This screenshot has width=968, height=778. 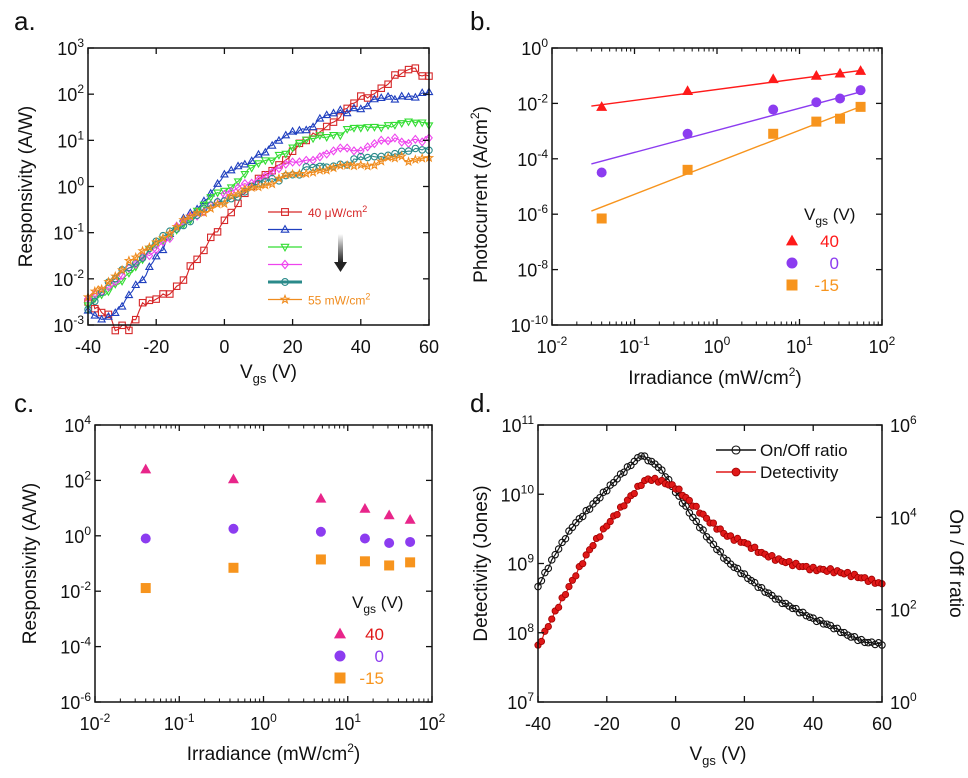 What do you see at coordinates (224, 347) in the screenshot?
I see `x-tick-label: 0` at bounding box center [224, 347].